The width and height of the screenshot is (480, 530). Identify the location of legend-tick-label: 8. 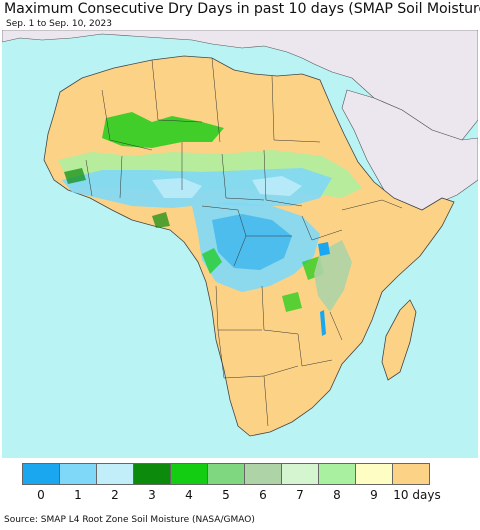
(337, 495).